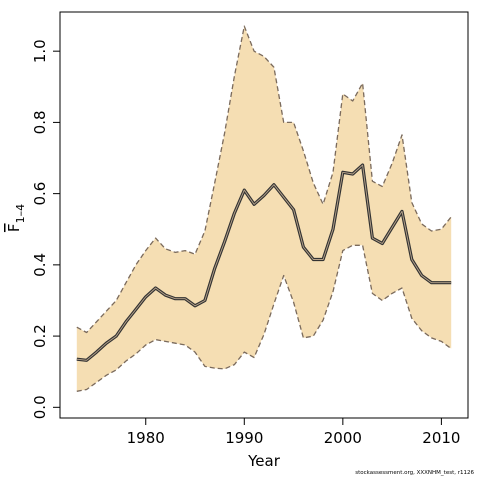 The height and width of the screenshot is (480, 480). Describe the element at coordinates (40, 51) in the screenshot. I see `y-tick-label: 1.0` at that location.